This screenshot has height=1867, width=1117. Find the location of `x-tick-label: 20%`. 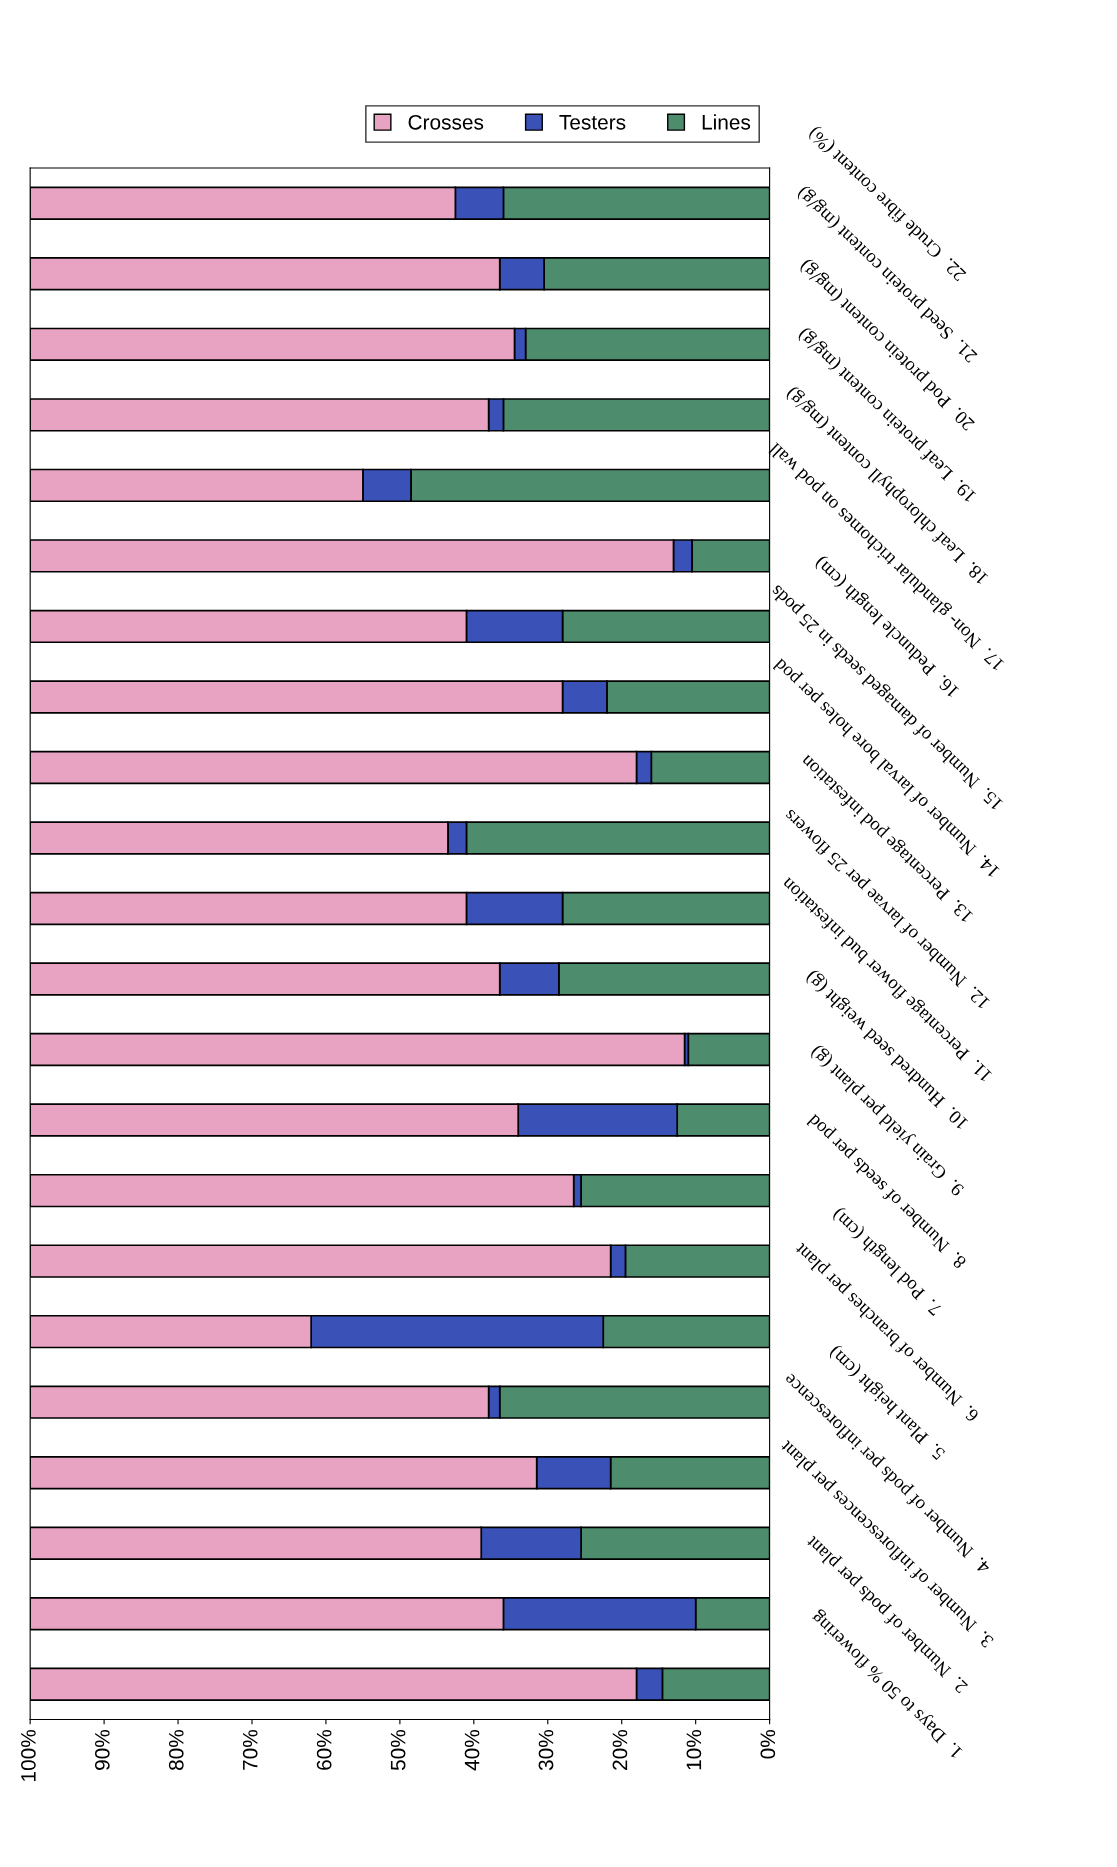

x-tick-label: 20% is located at coordinates (620, 1749).